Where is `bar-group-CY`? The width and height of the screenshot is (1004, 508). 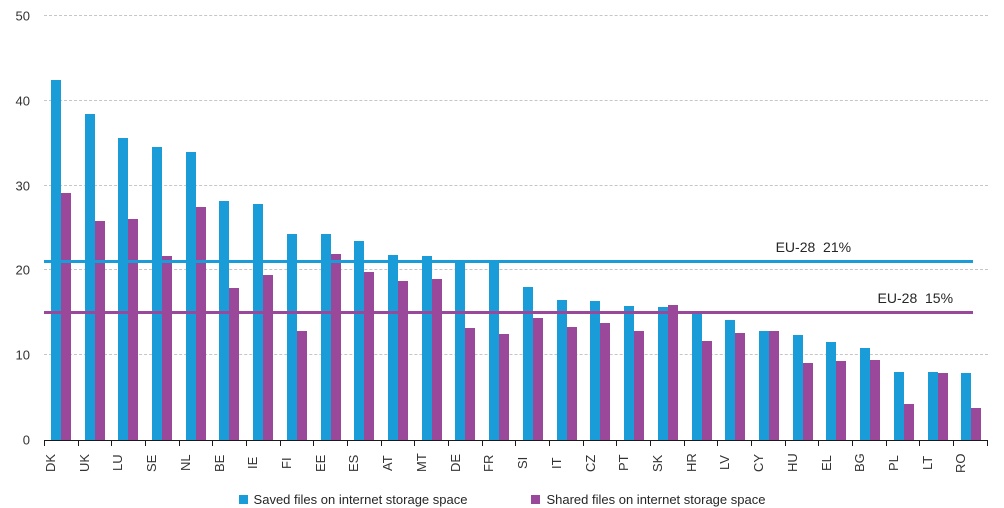 bar-group-CY is located at coordinates (769, 228).